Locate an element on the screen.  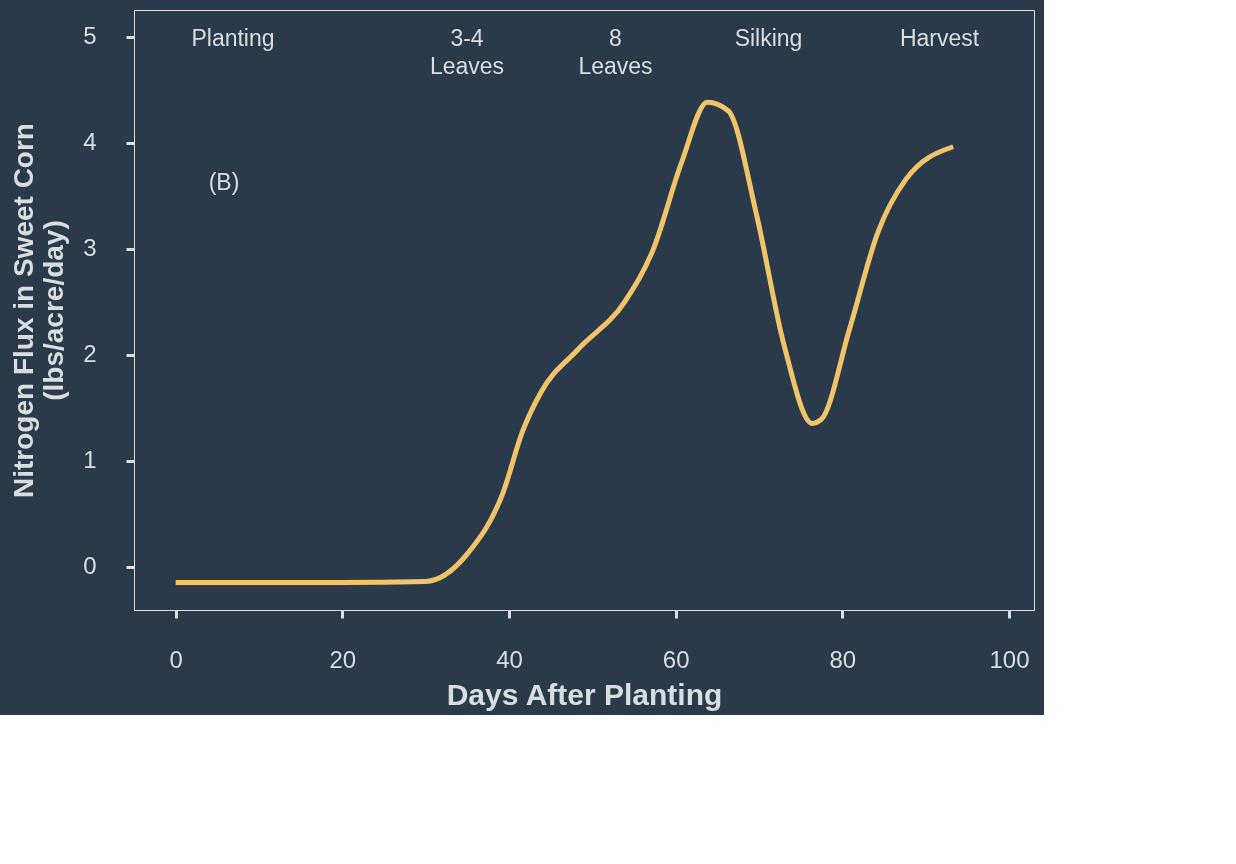
x-tick-label: 80 is located at coordinates (843, 659).